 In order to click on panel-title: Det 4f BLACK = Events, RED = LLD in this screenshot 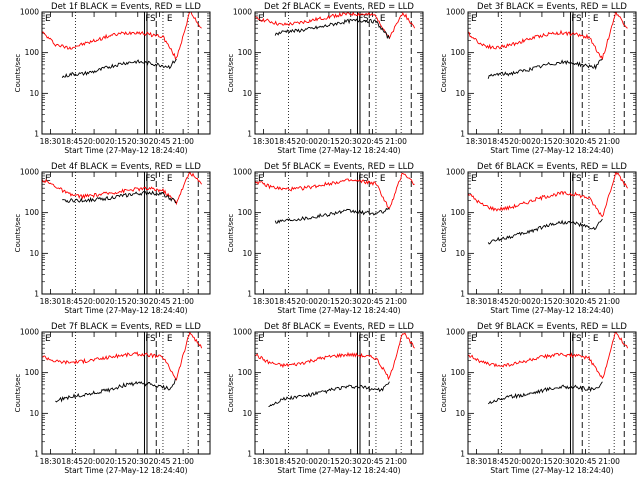, I will do `click(126, 167)`.